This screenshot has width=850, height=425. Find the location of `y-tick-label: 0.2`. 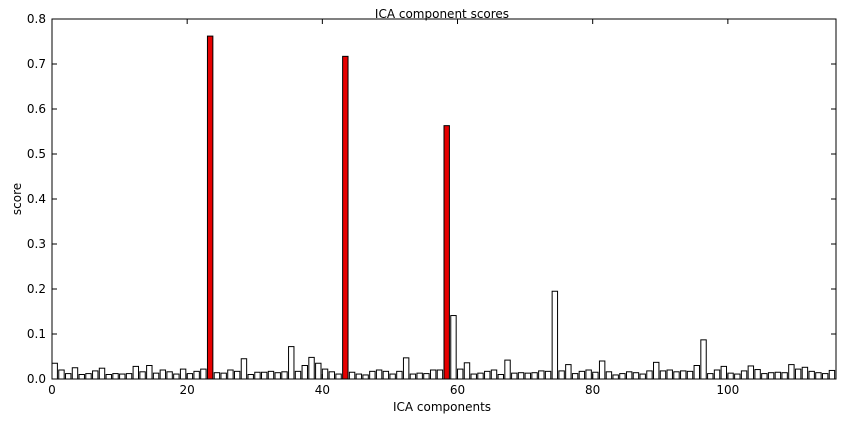

y-tick-label: 0.2 is located at coordinates (36, 289).